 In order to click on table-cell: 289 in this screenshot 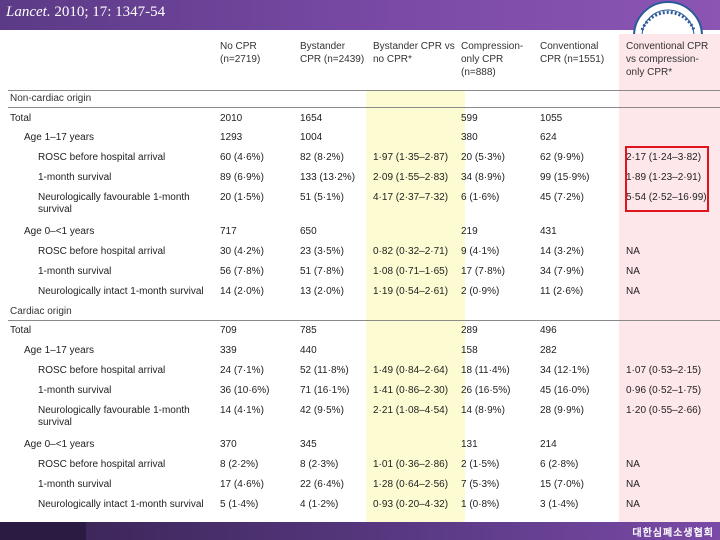, I will do `click(469, 330)`.